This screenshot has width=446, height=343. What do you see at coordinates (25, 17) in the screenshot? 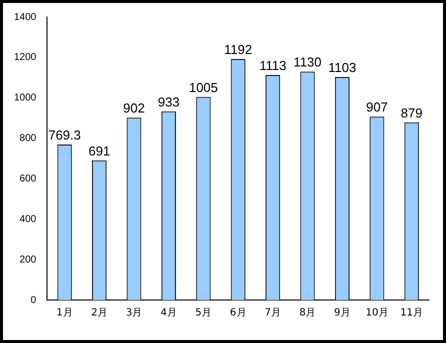
I see `y-tick-label: 1400` at bounding box center [25, 17].